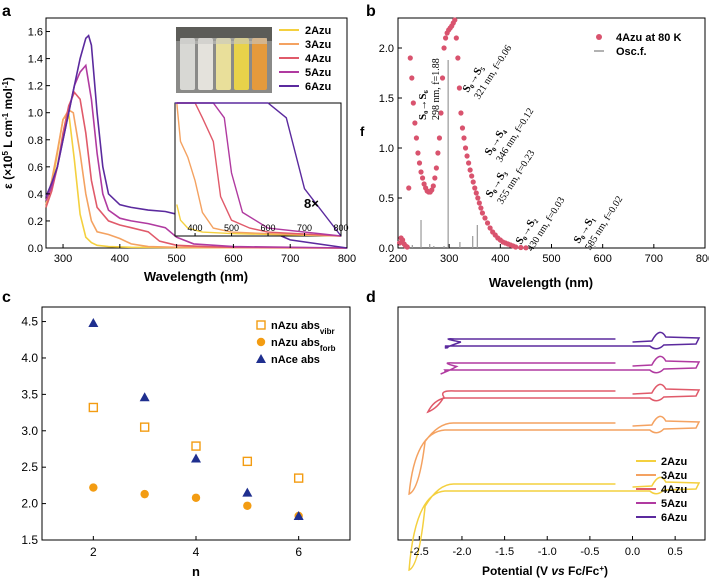 This screenshot has width=709, height=578. What do you see at coordinates (572, 340) in the screenshot?
I see `cv-curve-6Azu` at bounding box center [572, 340].